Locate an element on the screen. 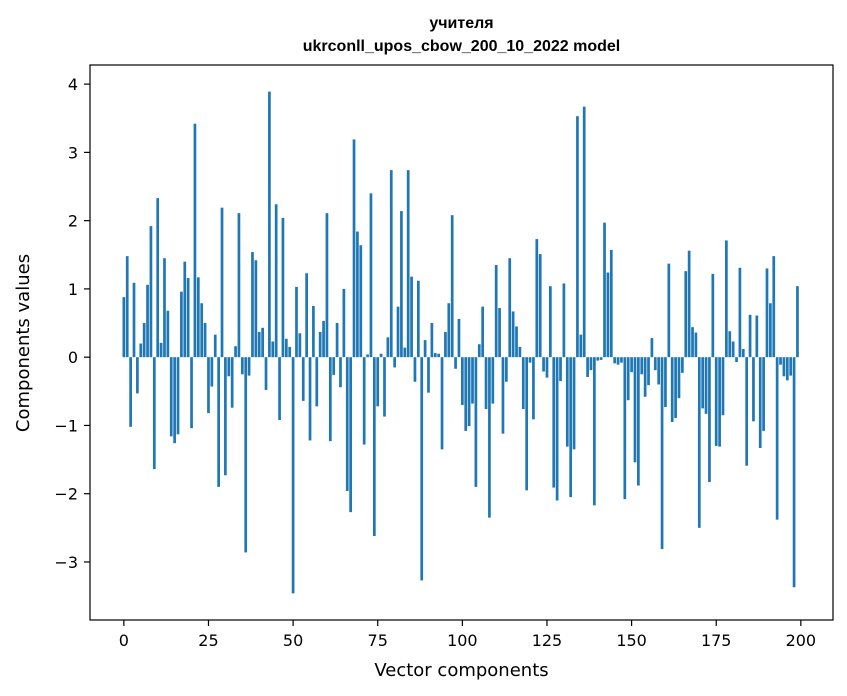  x-tick-label: 50 is located at coordinates (293, 640).